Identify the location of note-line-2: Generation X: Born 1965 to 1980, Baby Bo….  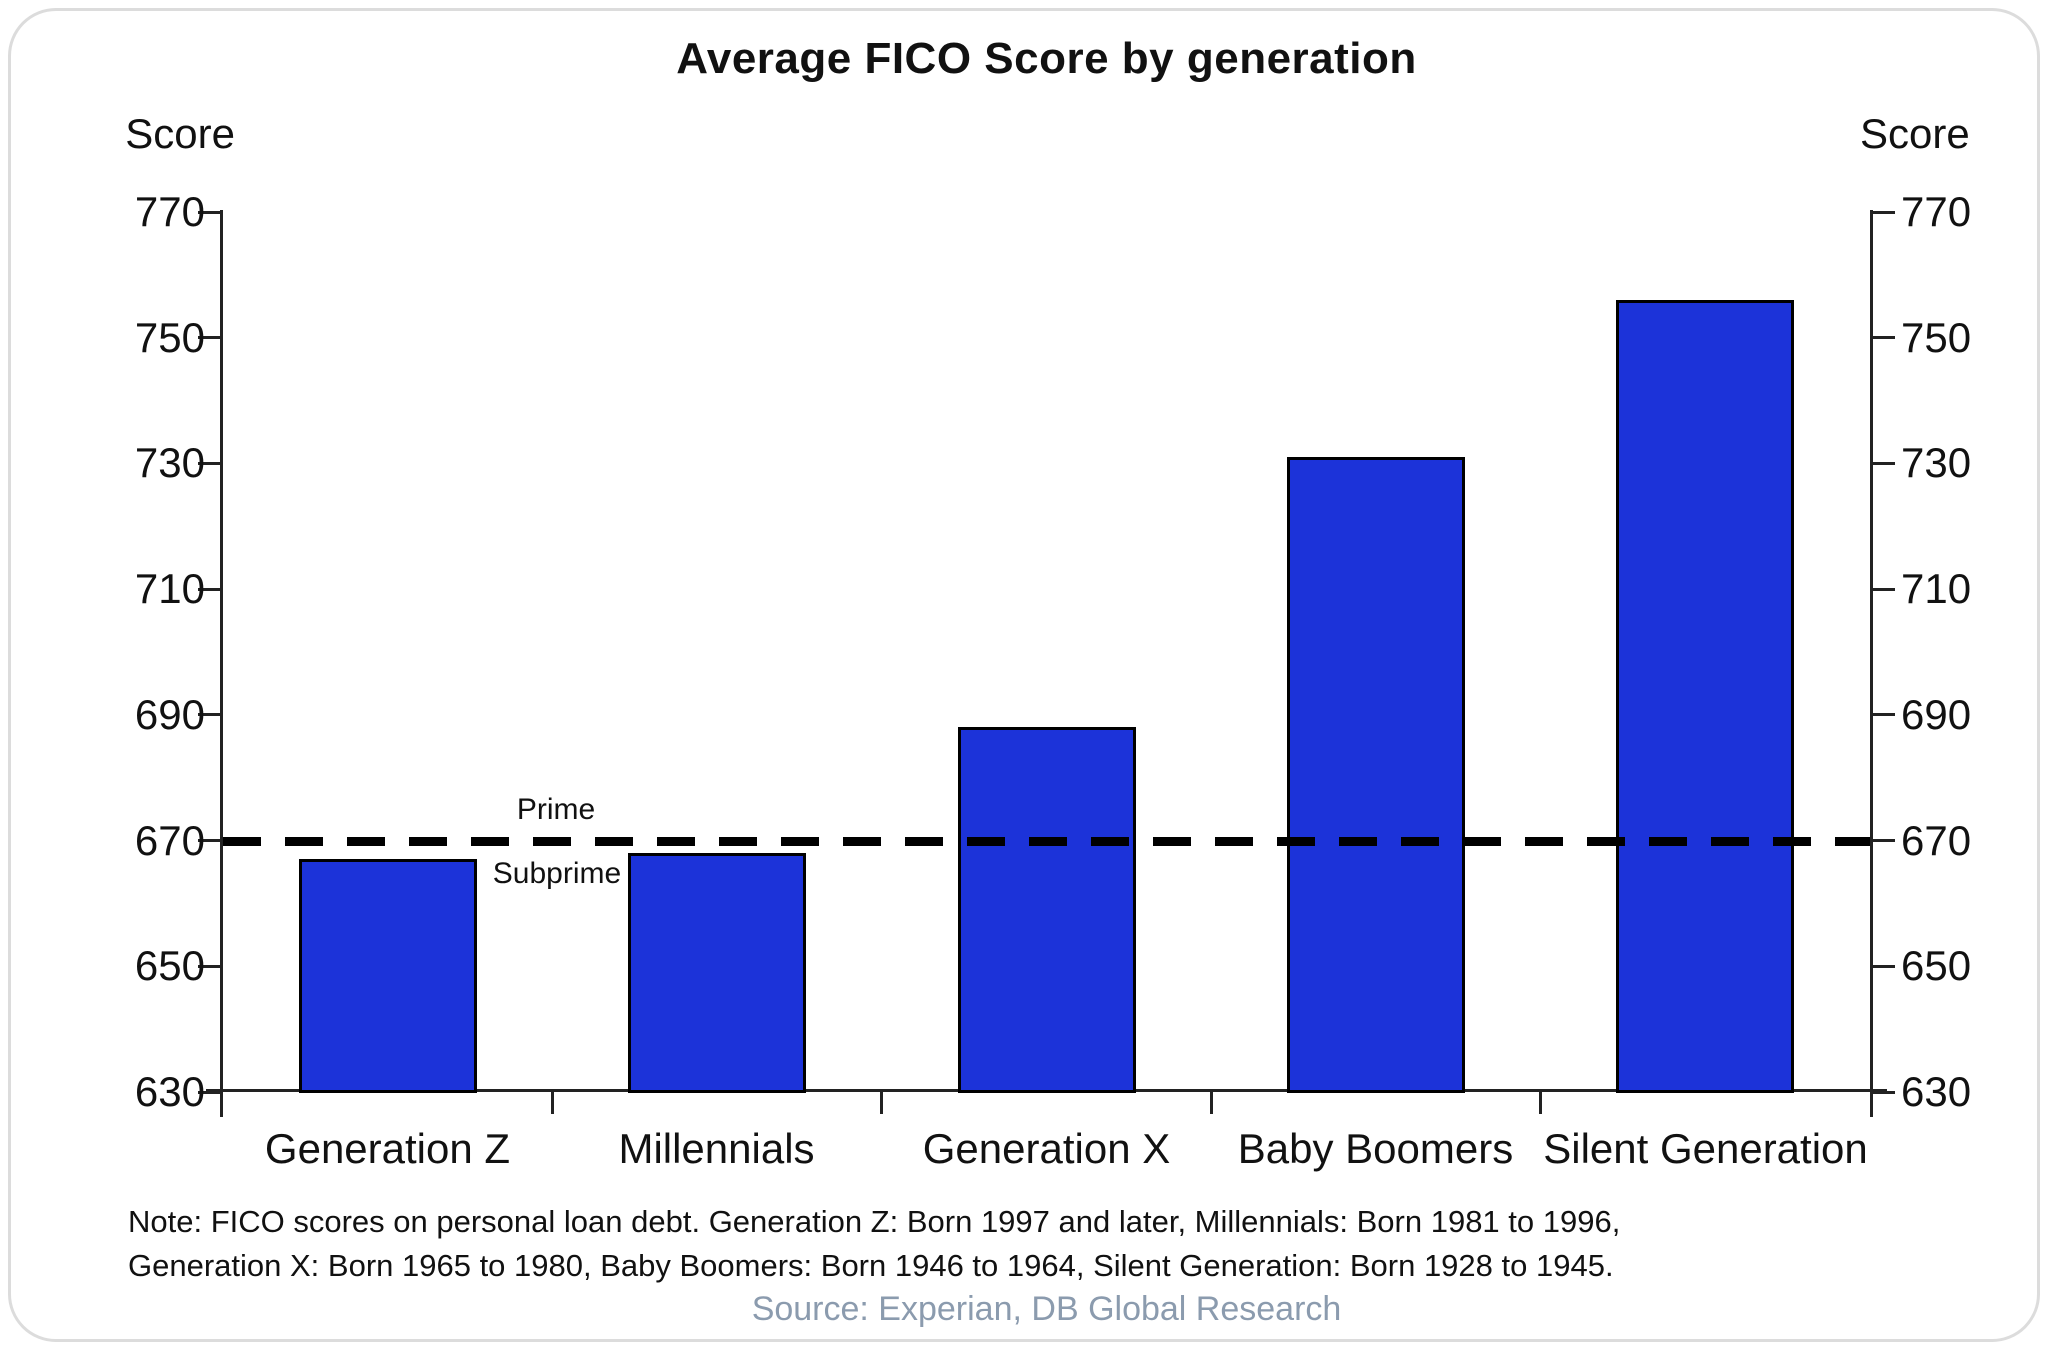
(871, 1265).